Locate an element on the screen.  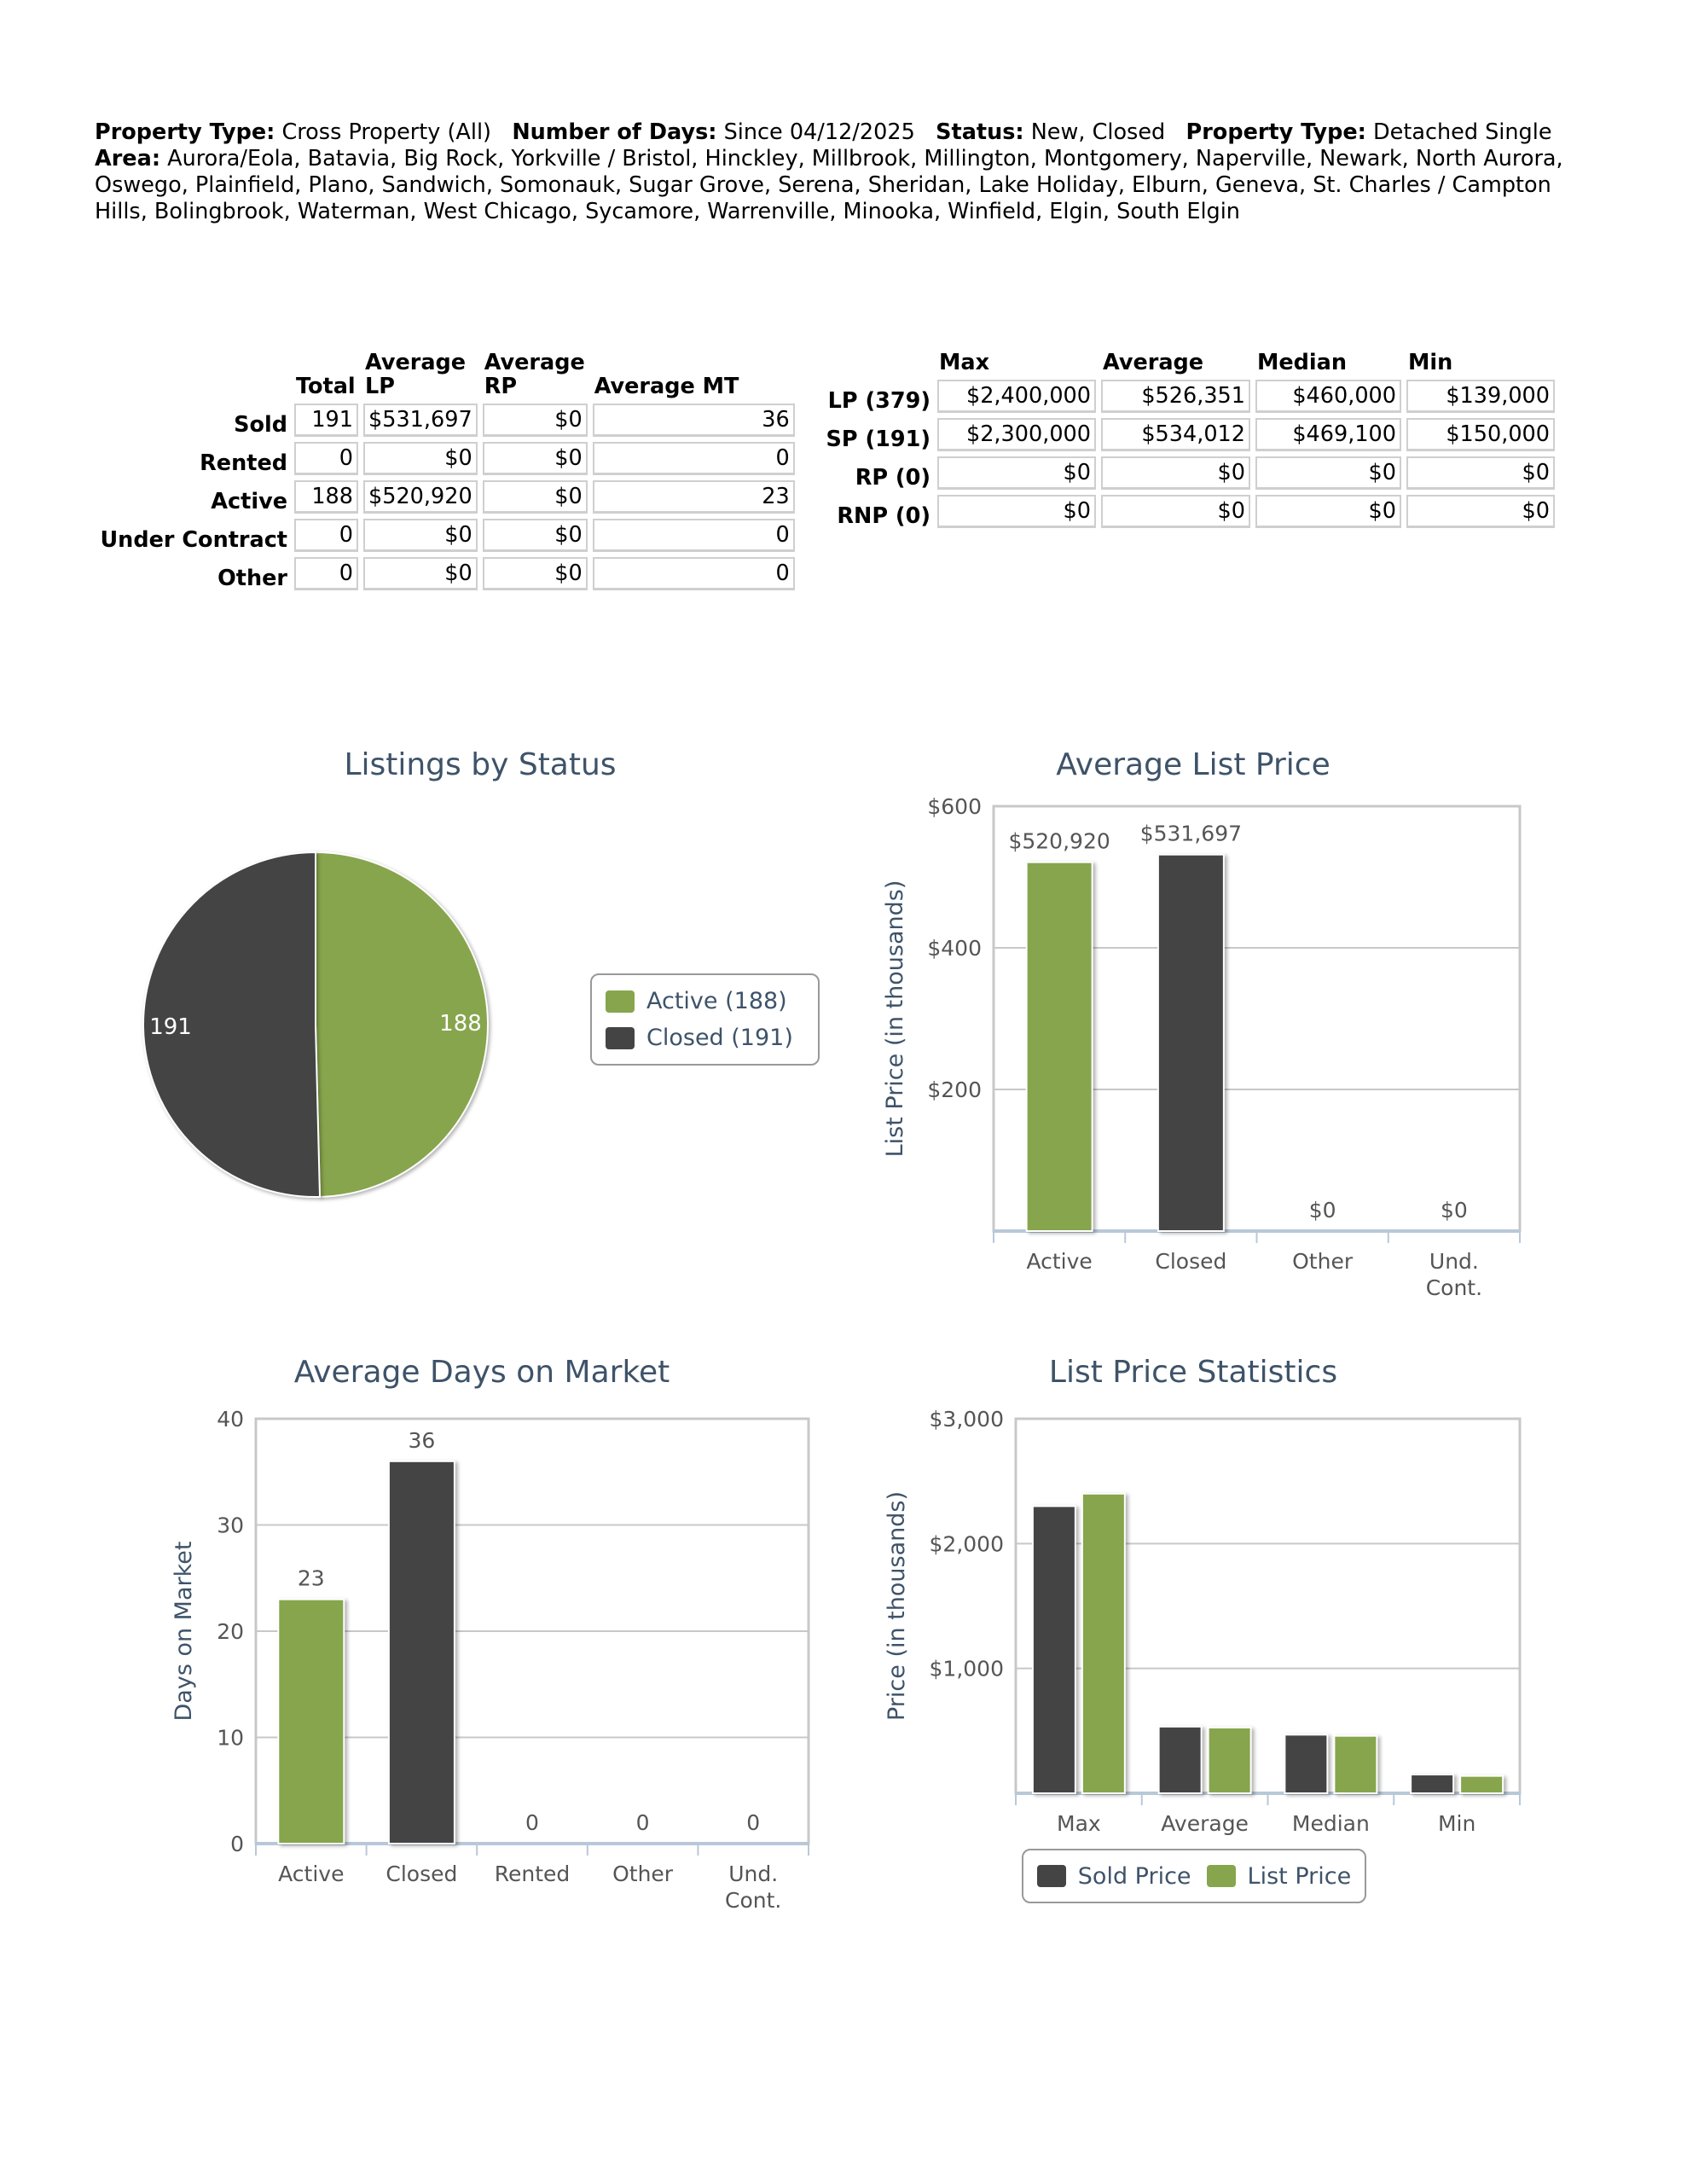
y-tick-label: 0 is located at coordinates (237, 1844).